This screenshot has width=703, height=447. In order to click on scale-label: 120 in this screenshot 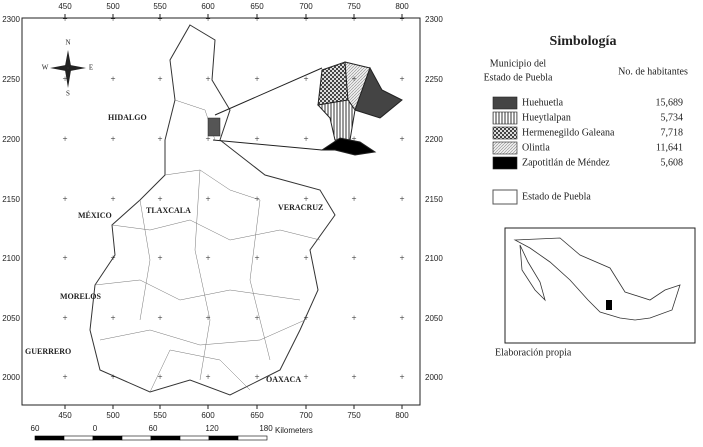, I will do `click(212, 428)`.